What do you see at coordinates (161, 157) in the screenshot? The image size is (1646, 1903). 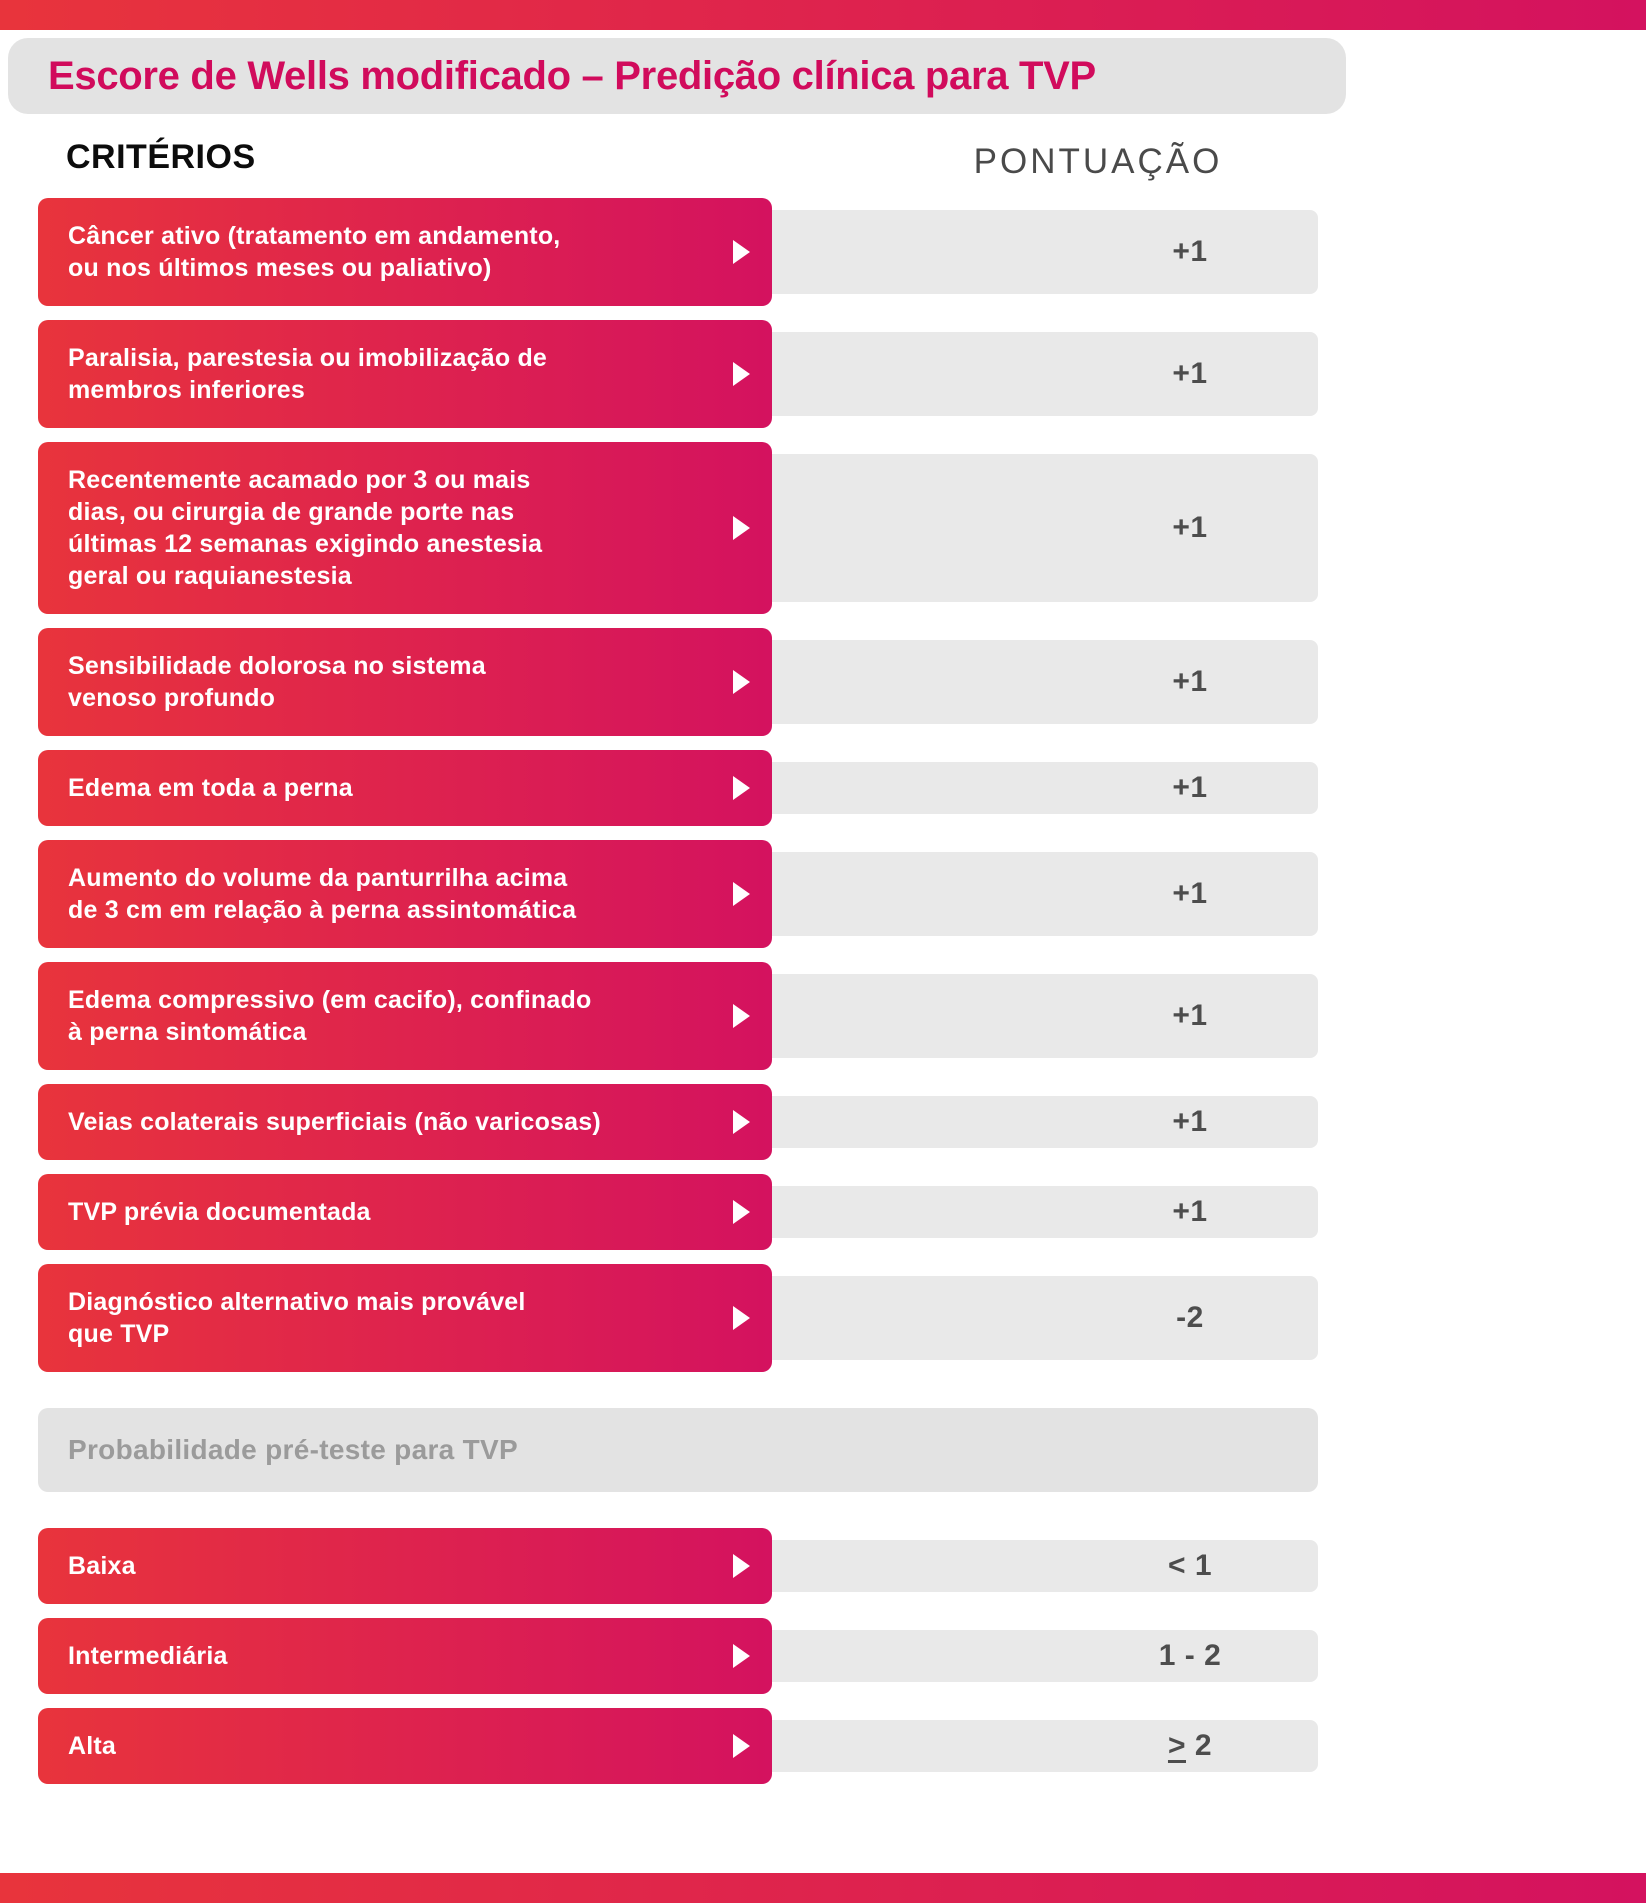 I see `criteria-column-header: CRITÉRIOS` at bounding box center [161, 157].